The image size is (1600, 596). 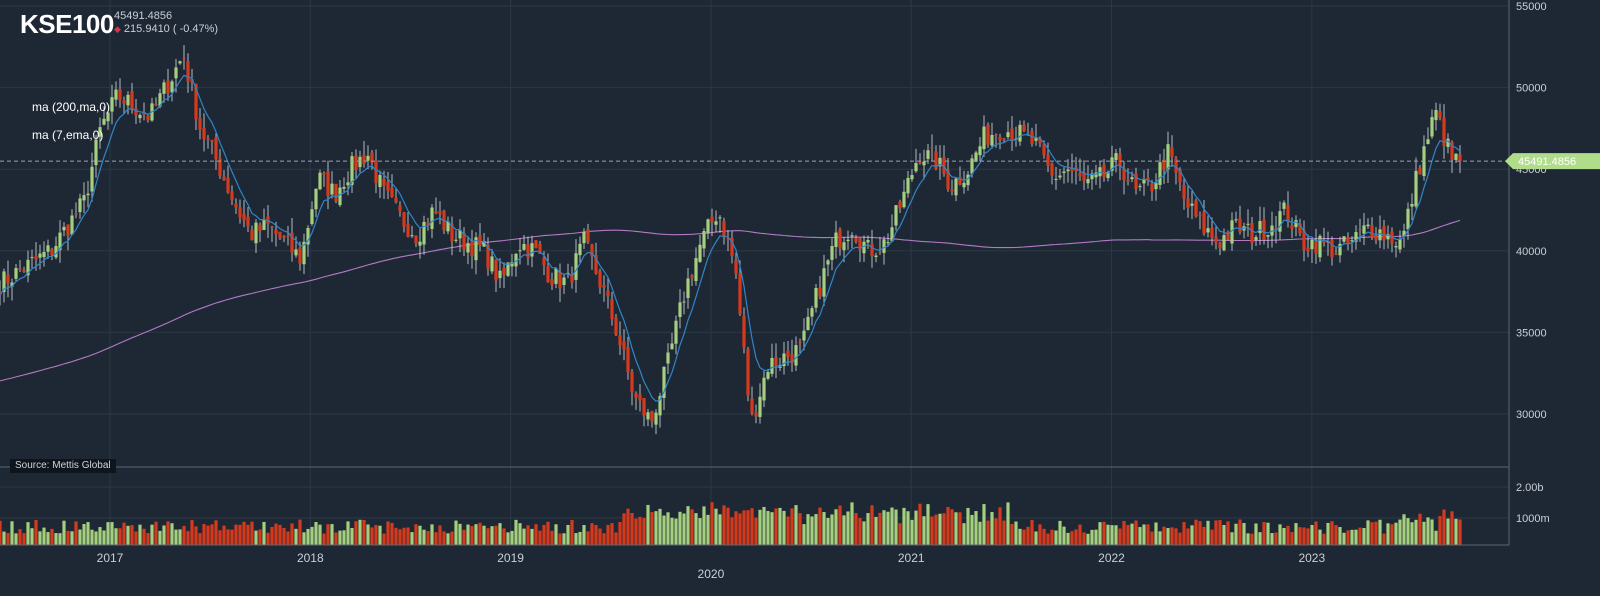 I want to click on indicator-ema7-label: ma (7,ema,0), so click(x=68, y=135).